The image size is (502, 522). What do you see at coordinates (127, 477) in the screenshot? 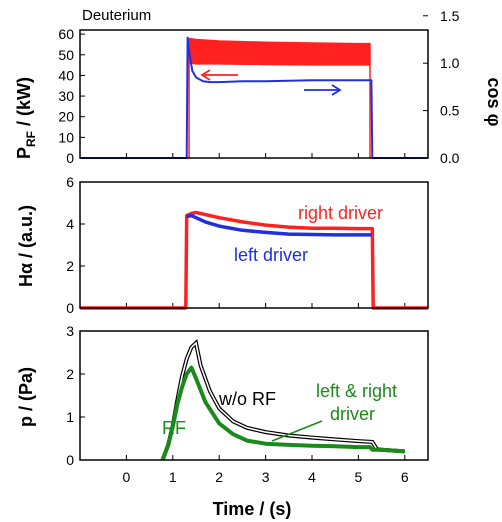
I see `x-tick-label: 0` at bounding box center [127, 477].